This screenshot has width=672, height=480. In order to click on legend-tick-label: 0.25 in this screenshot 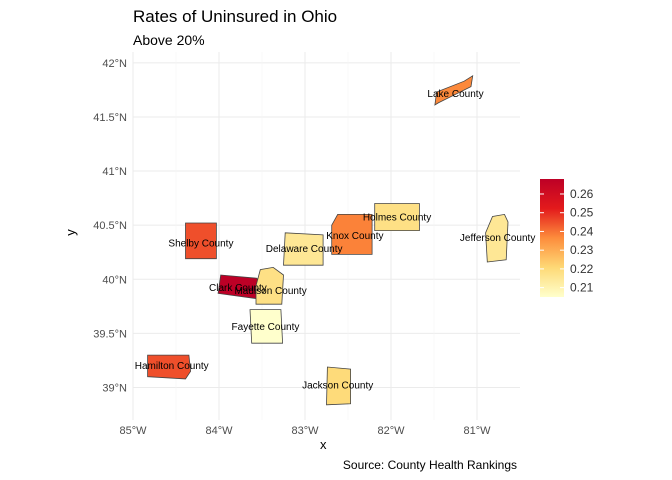, I will do `click(582, 213)`.